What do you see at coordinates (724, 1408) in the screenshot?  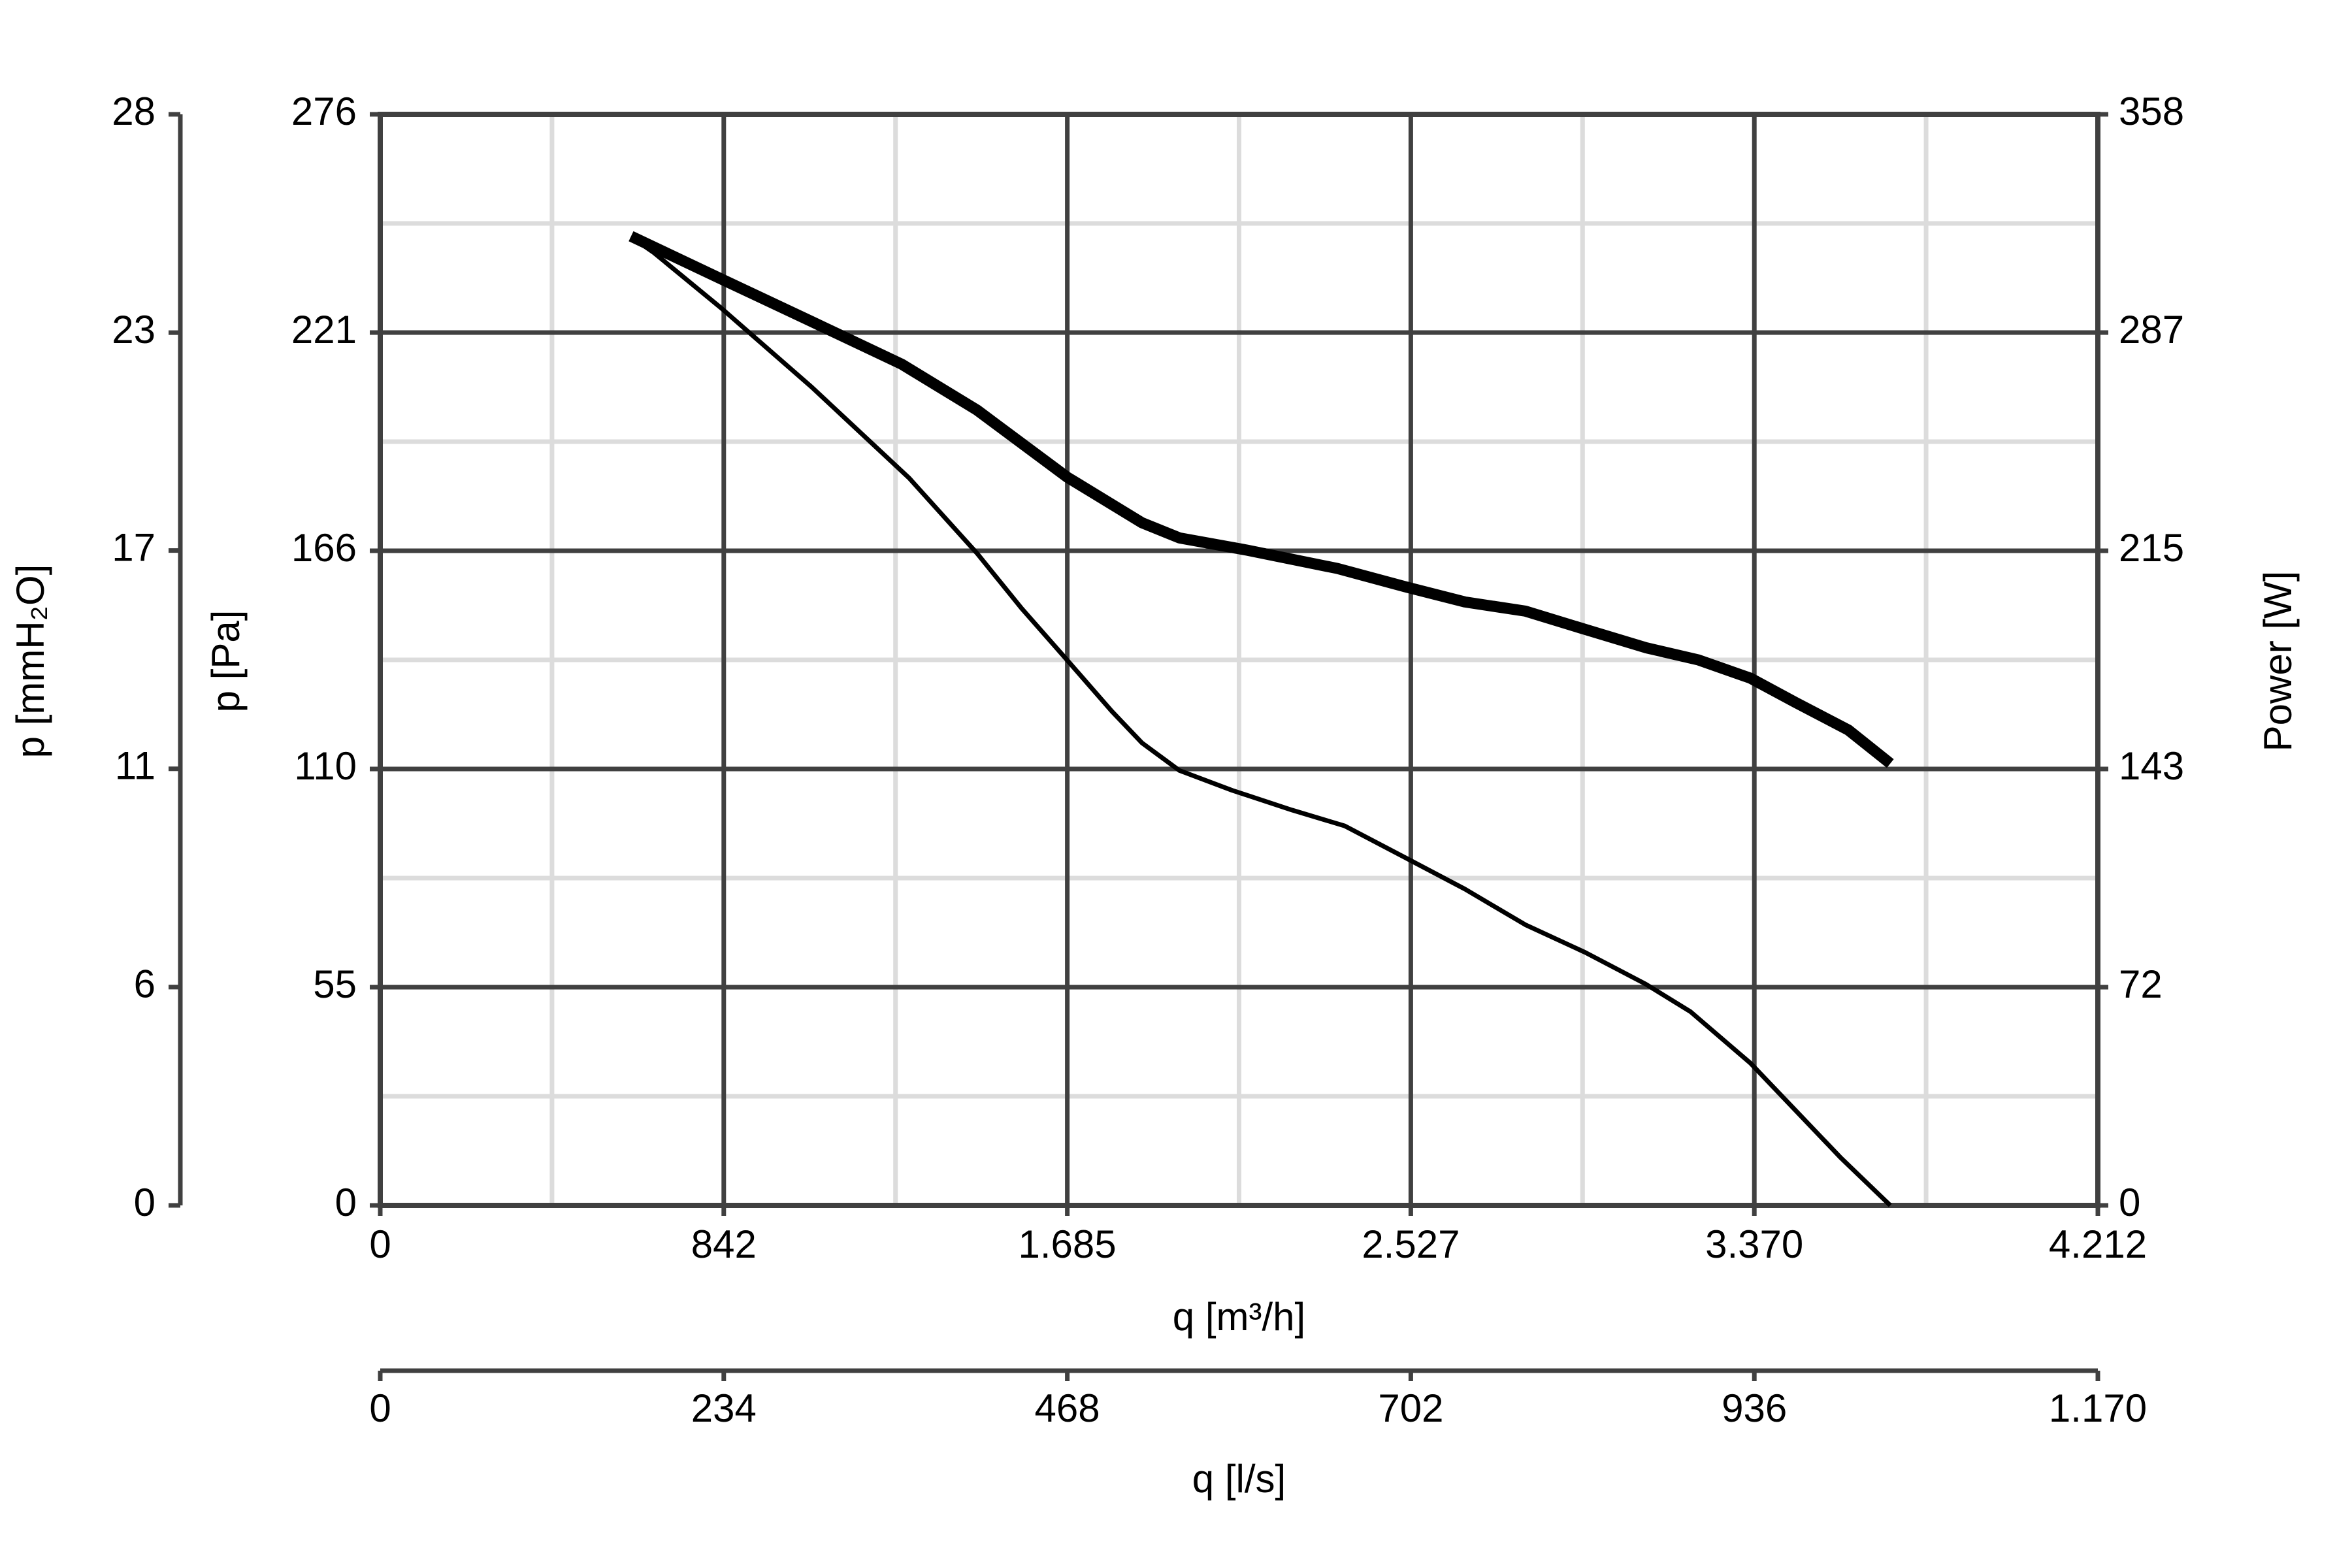 I see `x2-tick-label: 234` at bounding box center [724, 1408].